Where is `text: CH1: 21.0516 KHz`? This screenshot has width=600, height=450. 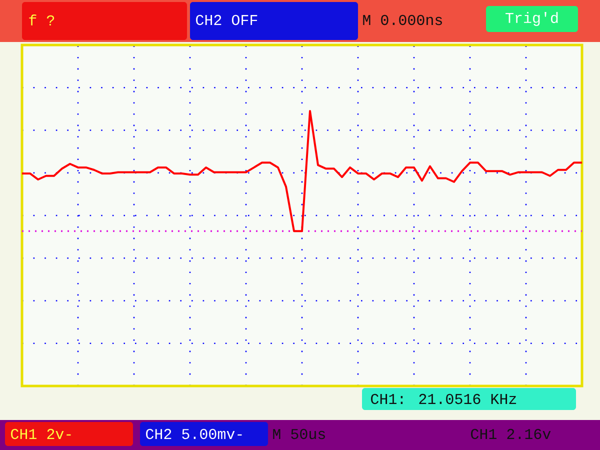
text: CH1: 21.0516 KHz is located at coordinates (443, 399).